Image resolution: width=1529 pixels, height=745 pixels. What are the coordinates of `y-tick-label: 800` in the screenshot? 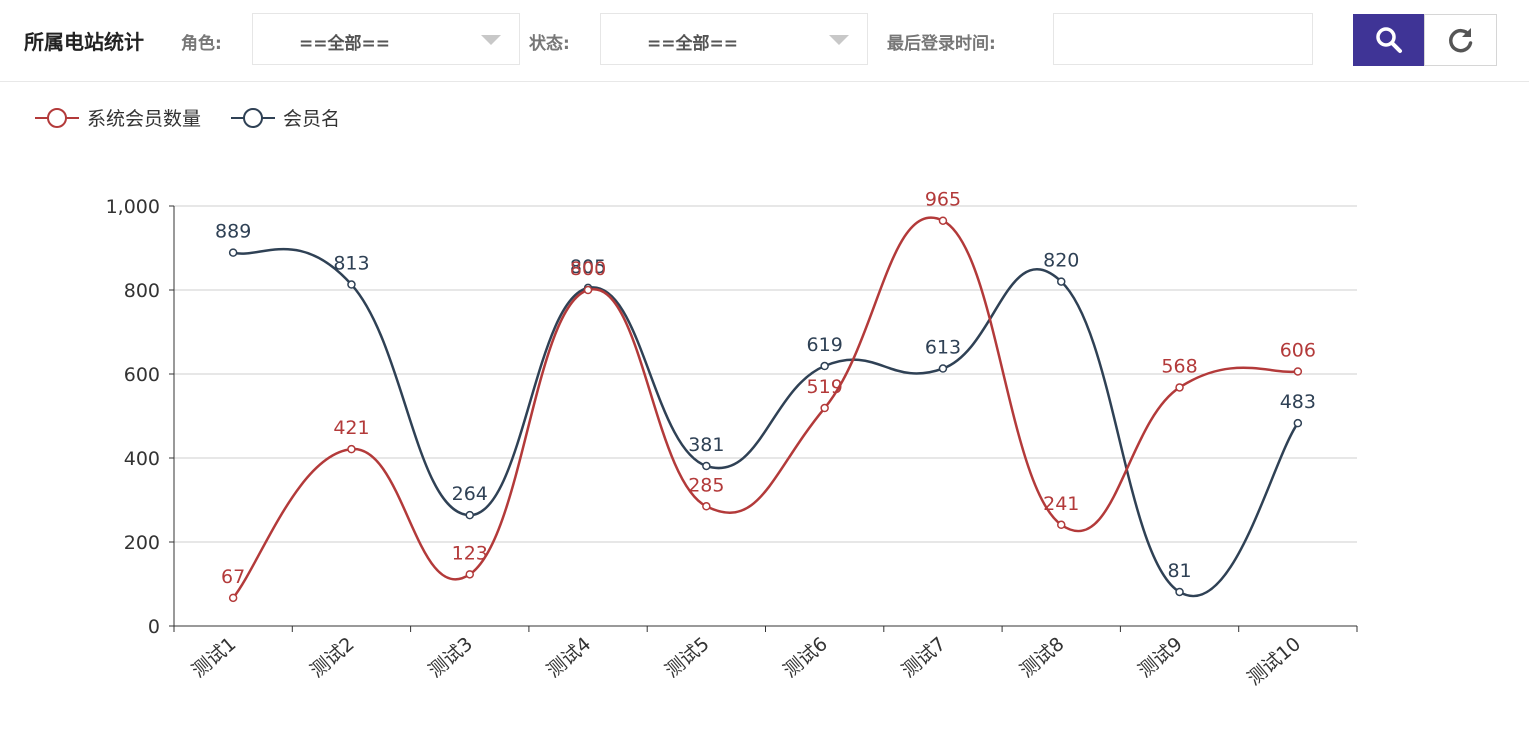 It's located at (142, 291).